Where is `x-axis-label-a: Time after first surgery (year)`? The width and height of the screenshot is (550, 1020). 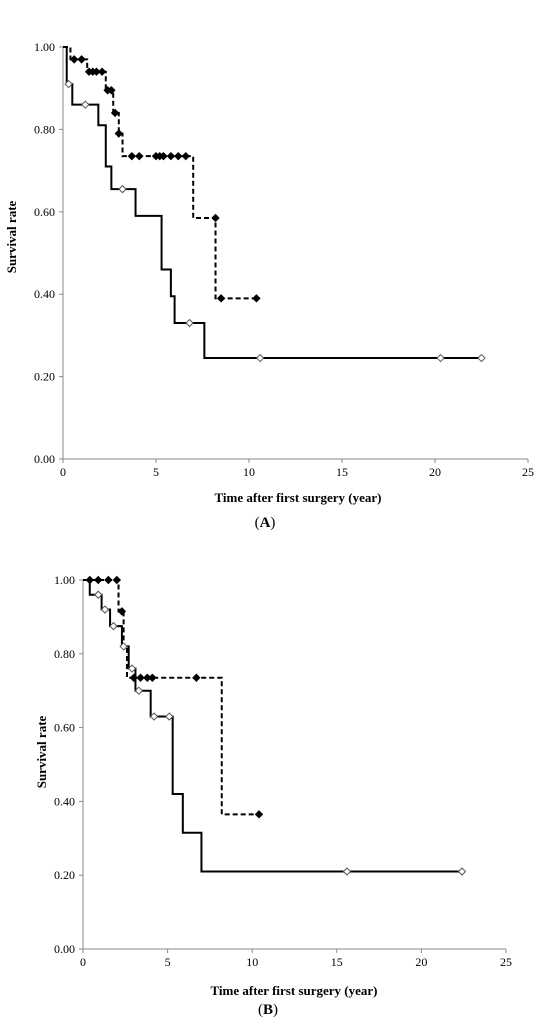
x-axis-label-a: Time after first surgery (year) is located at coordinates (297, 497).